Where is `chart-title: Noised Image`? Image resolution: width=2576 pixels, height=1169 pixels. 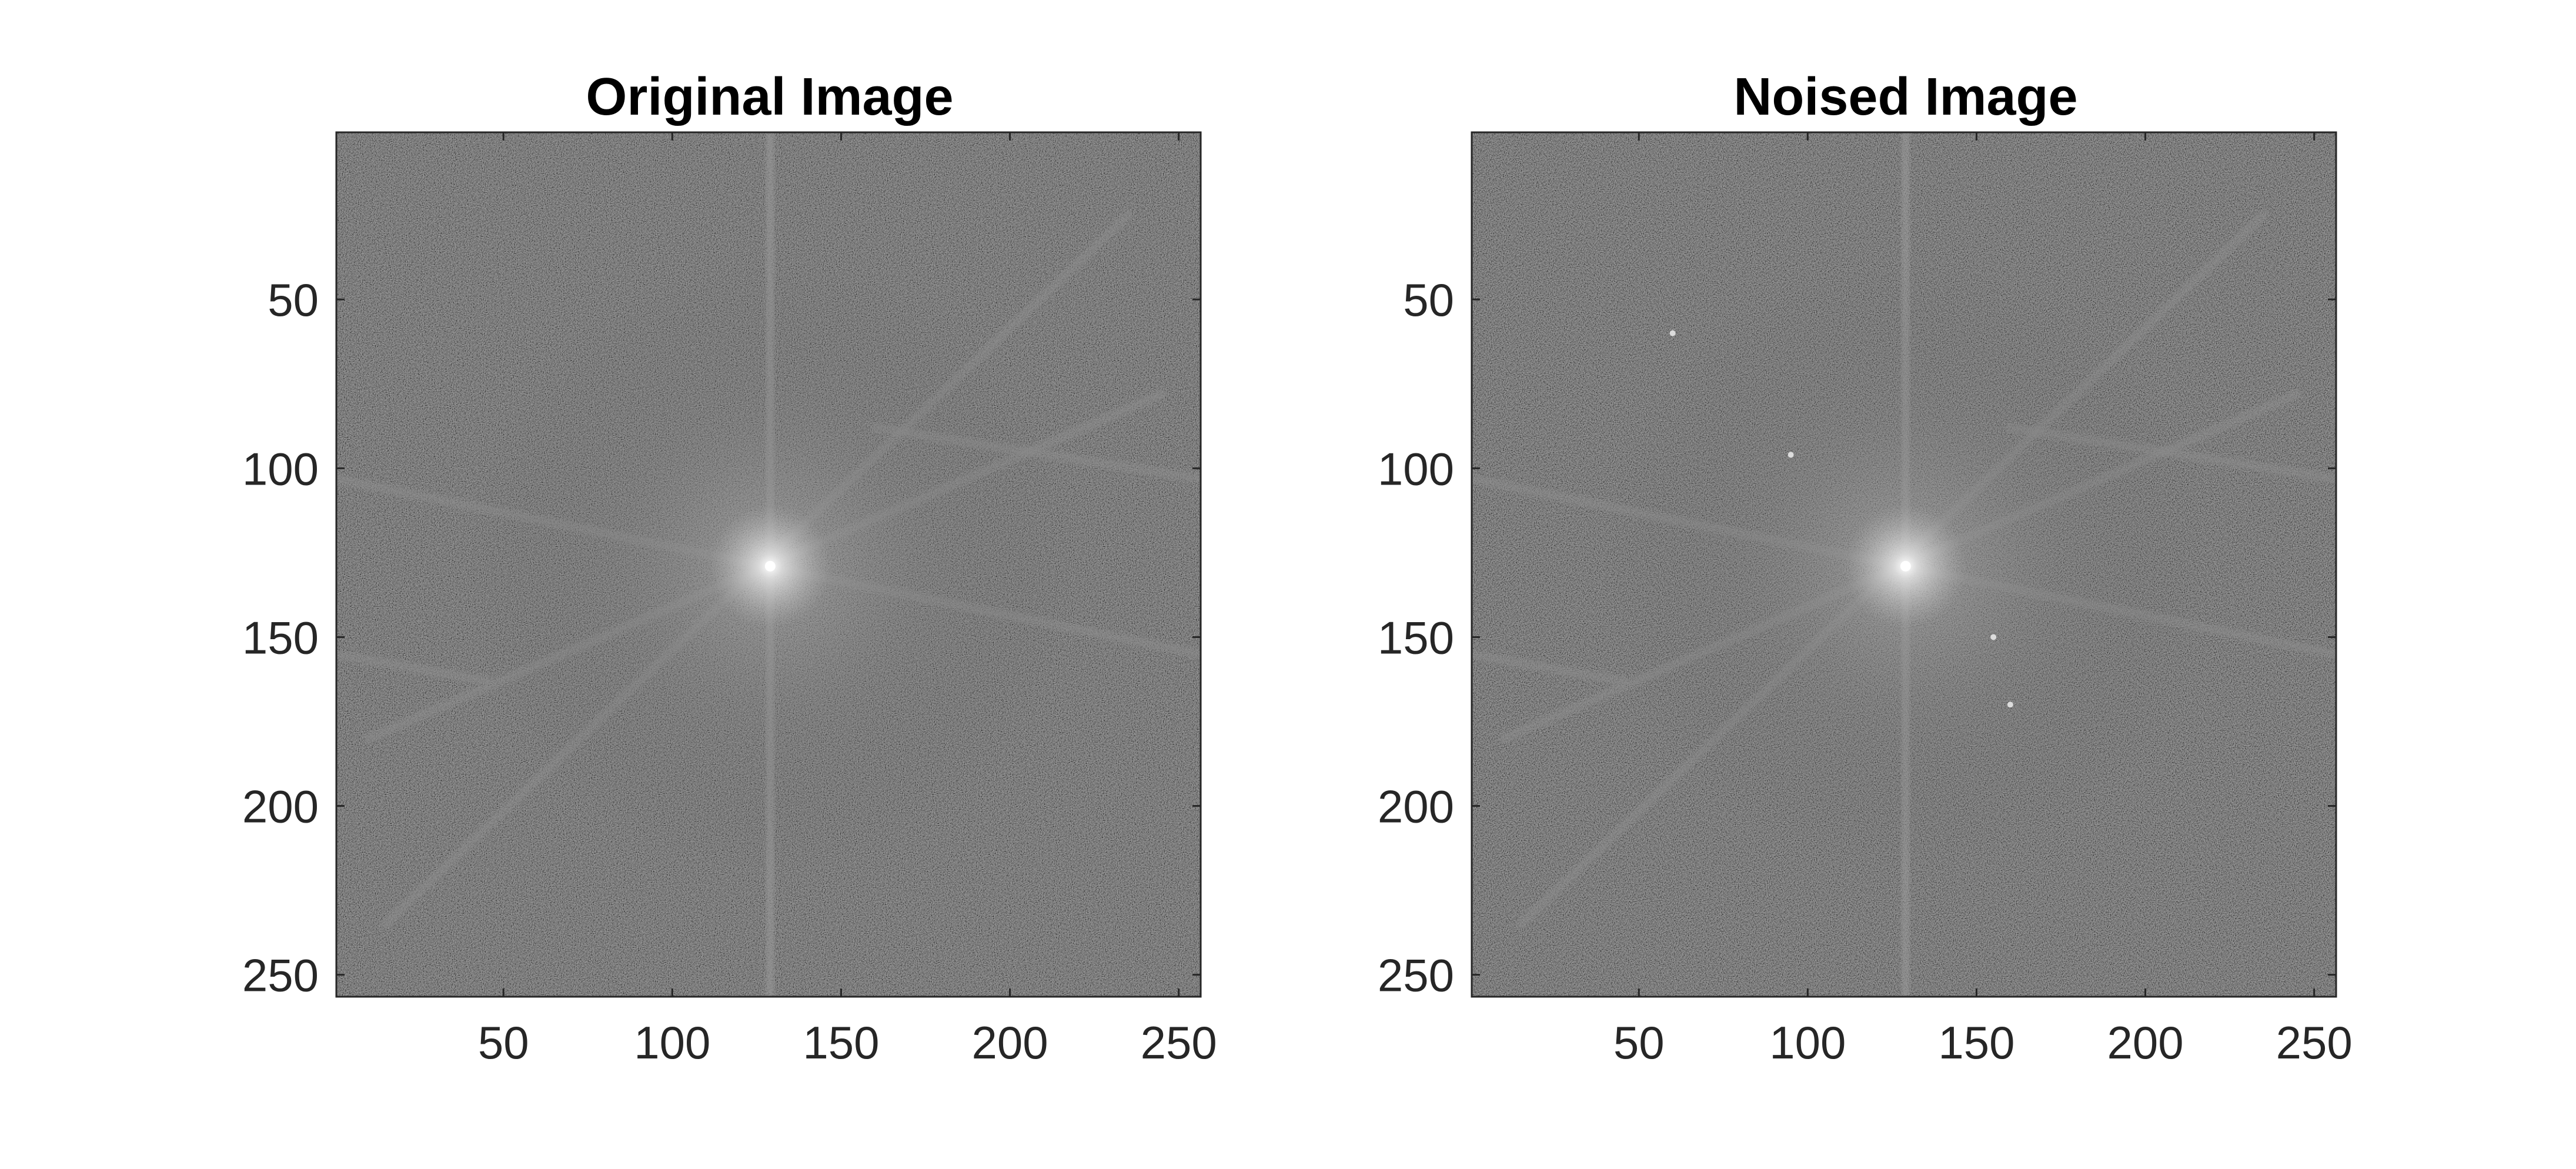
chart-title: Noised Image is located at coordinates (1905, 97).